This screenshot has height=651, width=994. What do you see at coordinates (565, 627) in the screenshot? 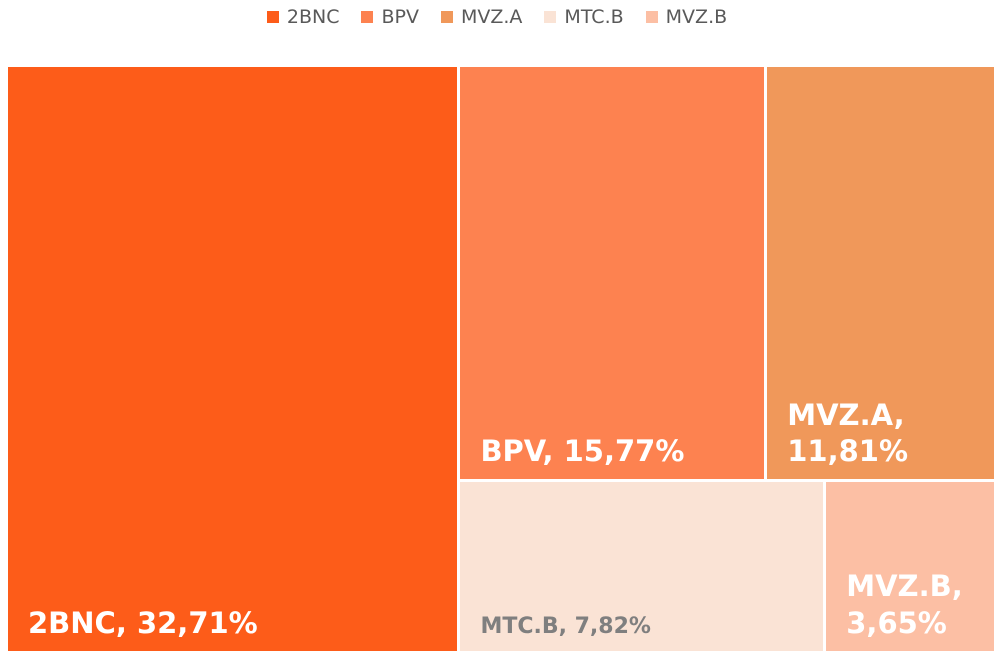
I see `cell-label: MTC.B, 7,82%` at bounding box center [565, 627].